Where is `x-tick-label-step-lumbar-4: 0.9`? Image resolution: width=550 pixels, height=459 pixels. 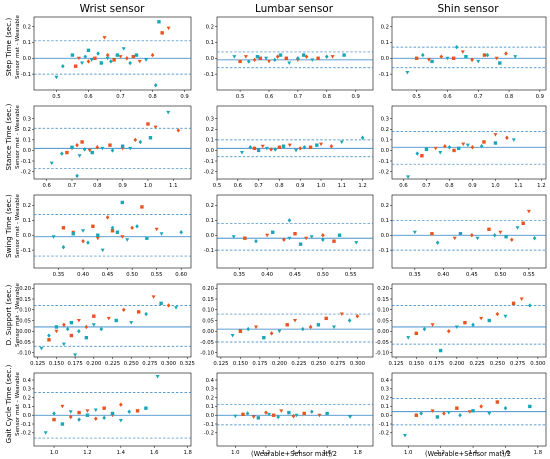
x-tick-label-step-lumbar-4: 0.9 is located at coordinates (355, 97).